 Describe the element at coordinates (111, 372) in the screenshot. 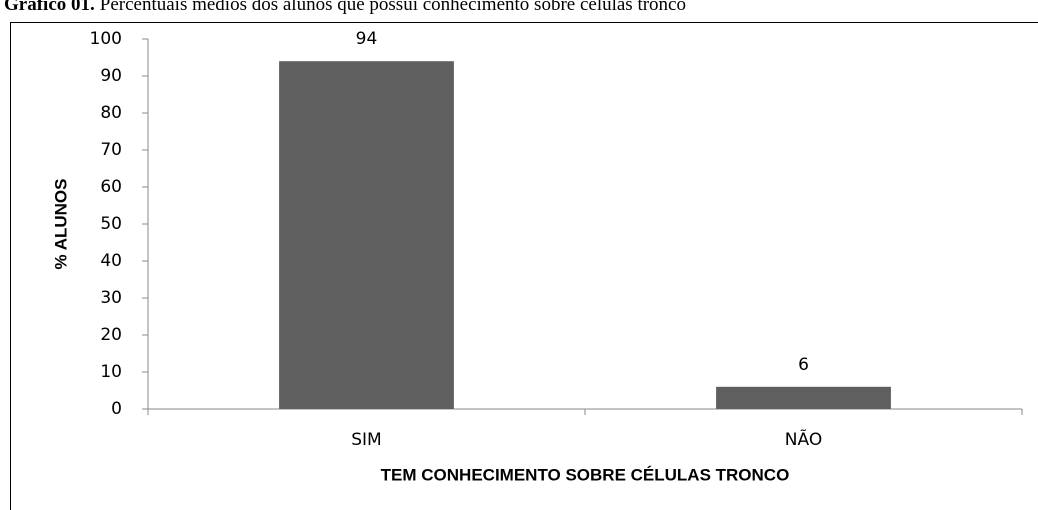

I see `y-tick-label: 10` at that location.